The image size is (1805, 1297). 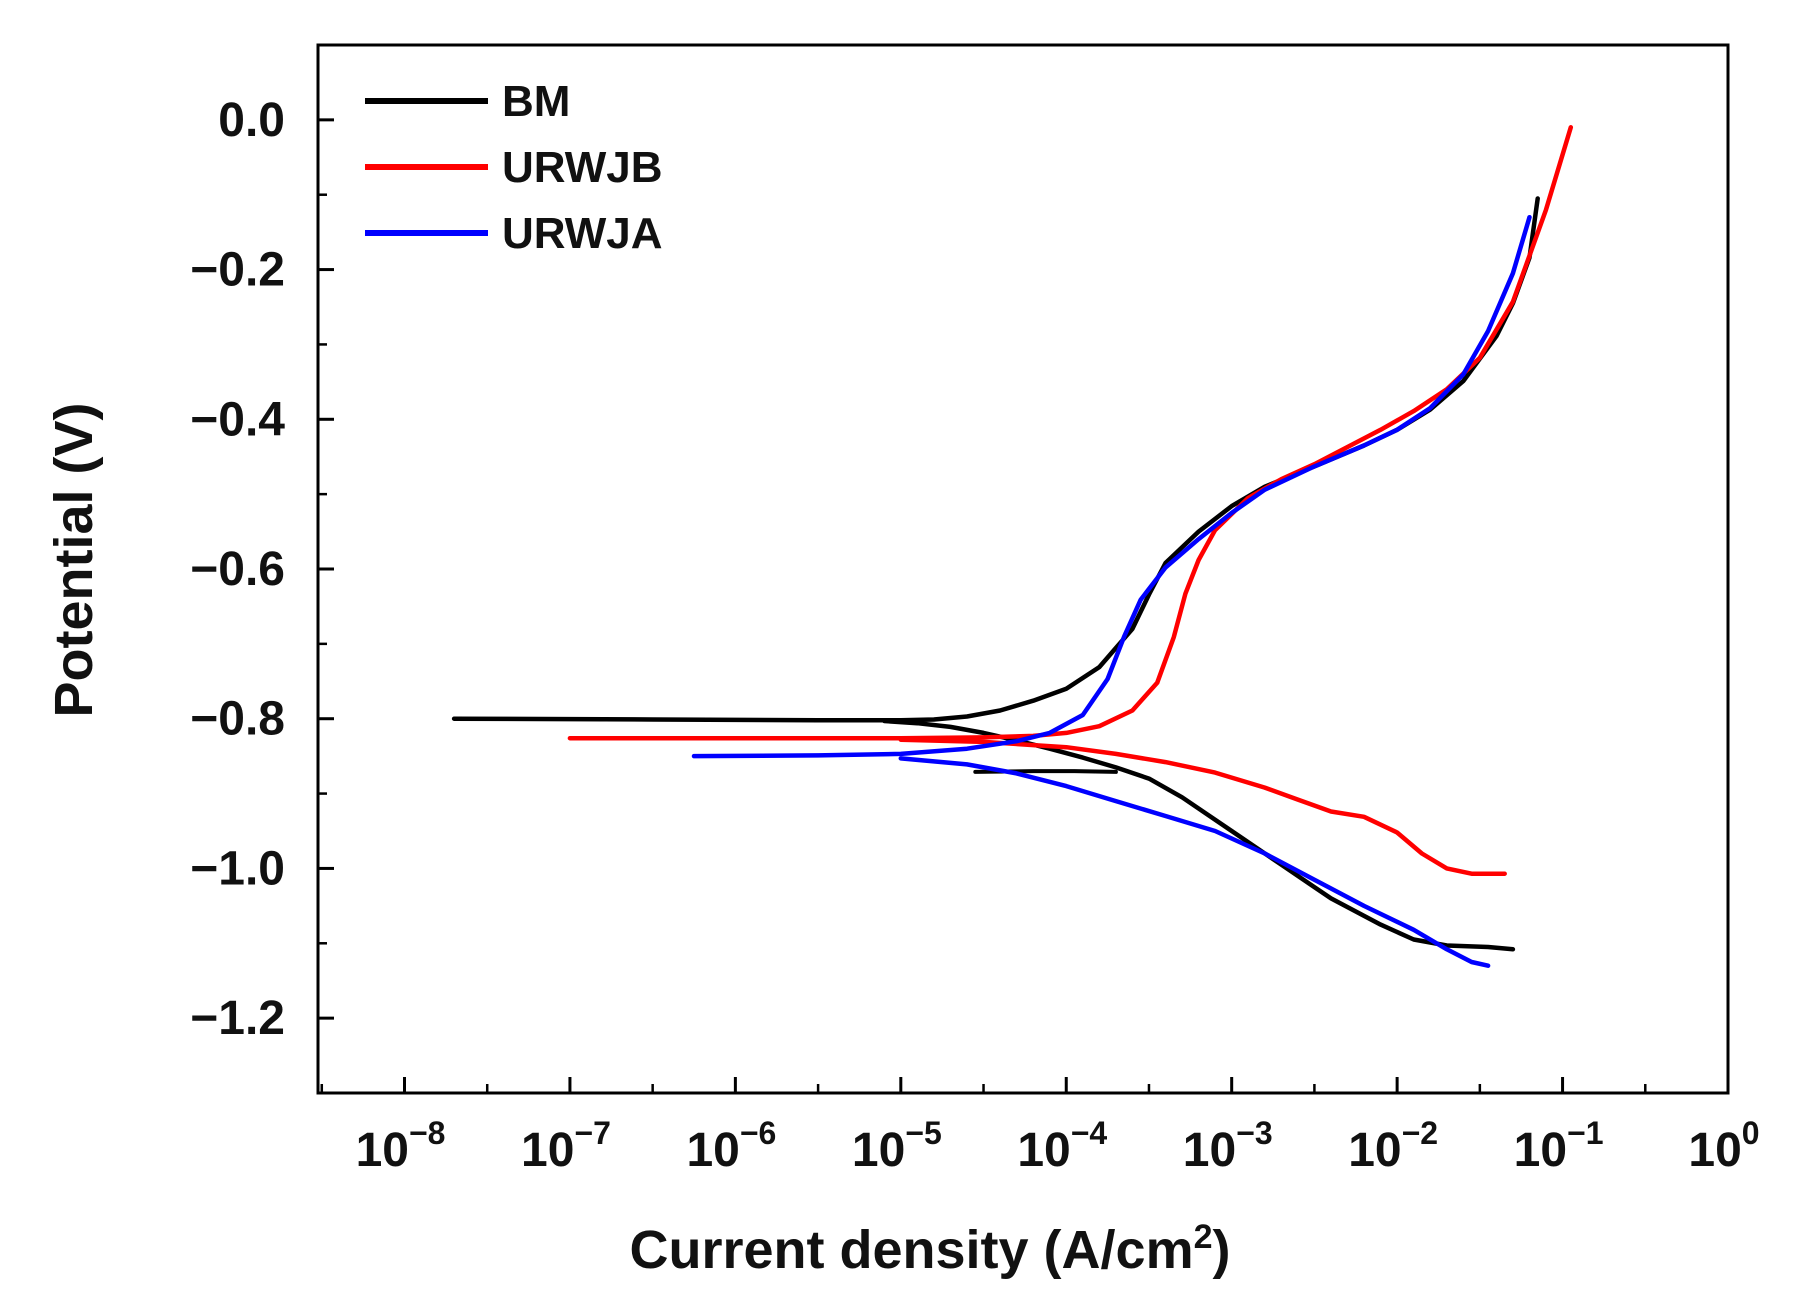 I want to click on x-axis-title: Current density (A/cm2), so click(x=929, y=1249).